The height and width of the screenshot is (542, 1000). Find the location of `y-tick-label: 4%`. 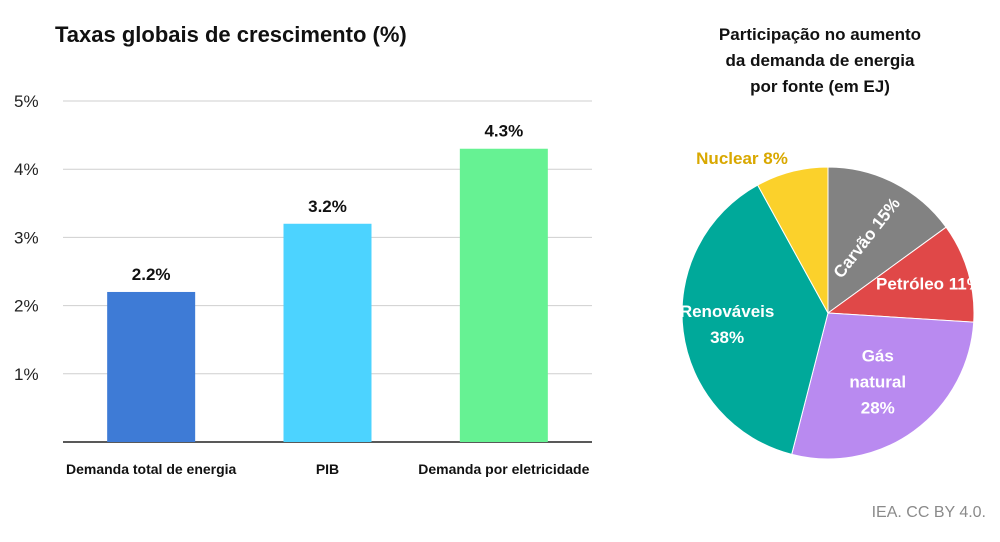

y-tick-label: 4% is located at coordinates (26, 169).